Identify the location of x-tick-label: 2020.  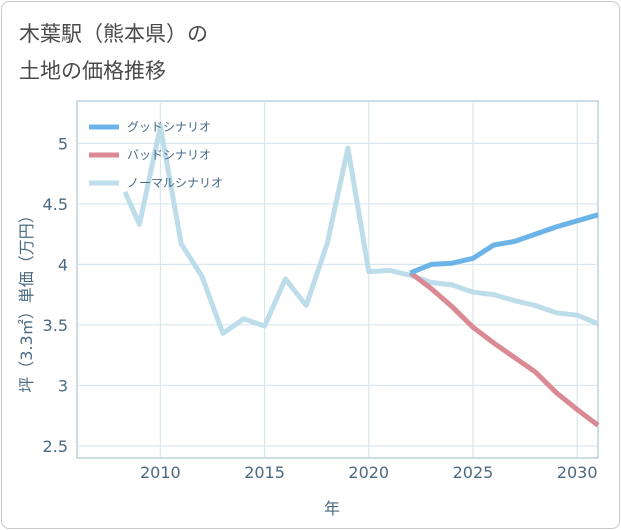
(368, 472).